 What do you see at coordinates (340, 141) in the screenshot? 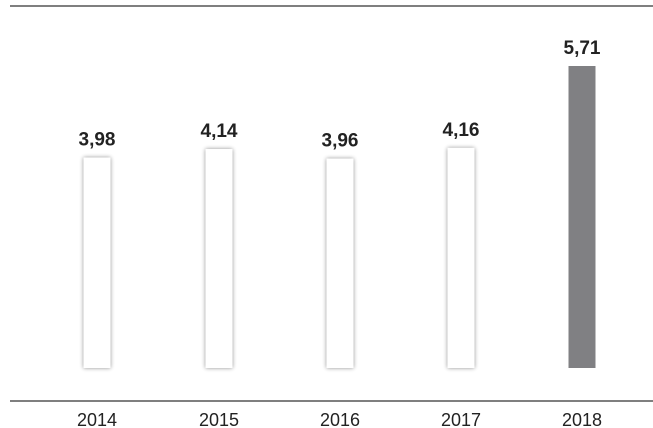
I see `value-label-2016: 3,96` at bounding box center [340, 141].